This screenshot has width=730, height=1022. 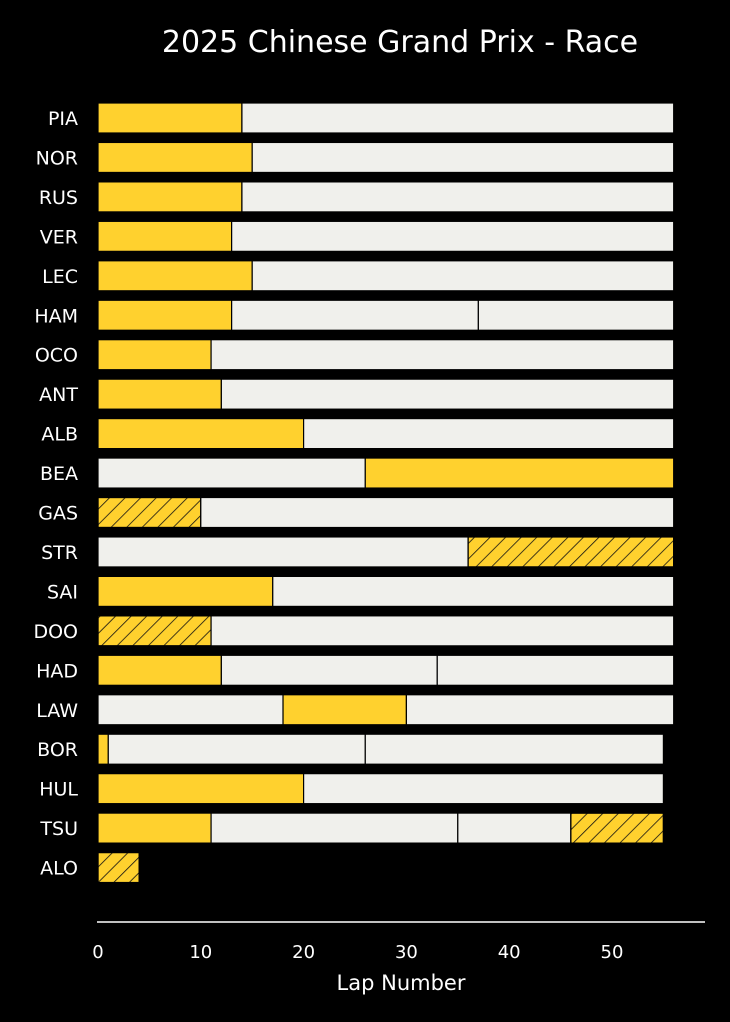 What do you see at coordinates (58, 514) in the screenshot?
I see `driver-label-gas: GAS` at bounding box center [58, 514].